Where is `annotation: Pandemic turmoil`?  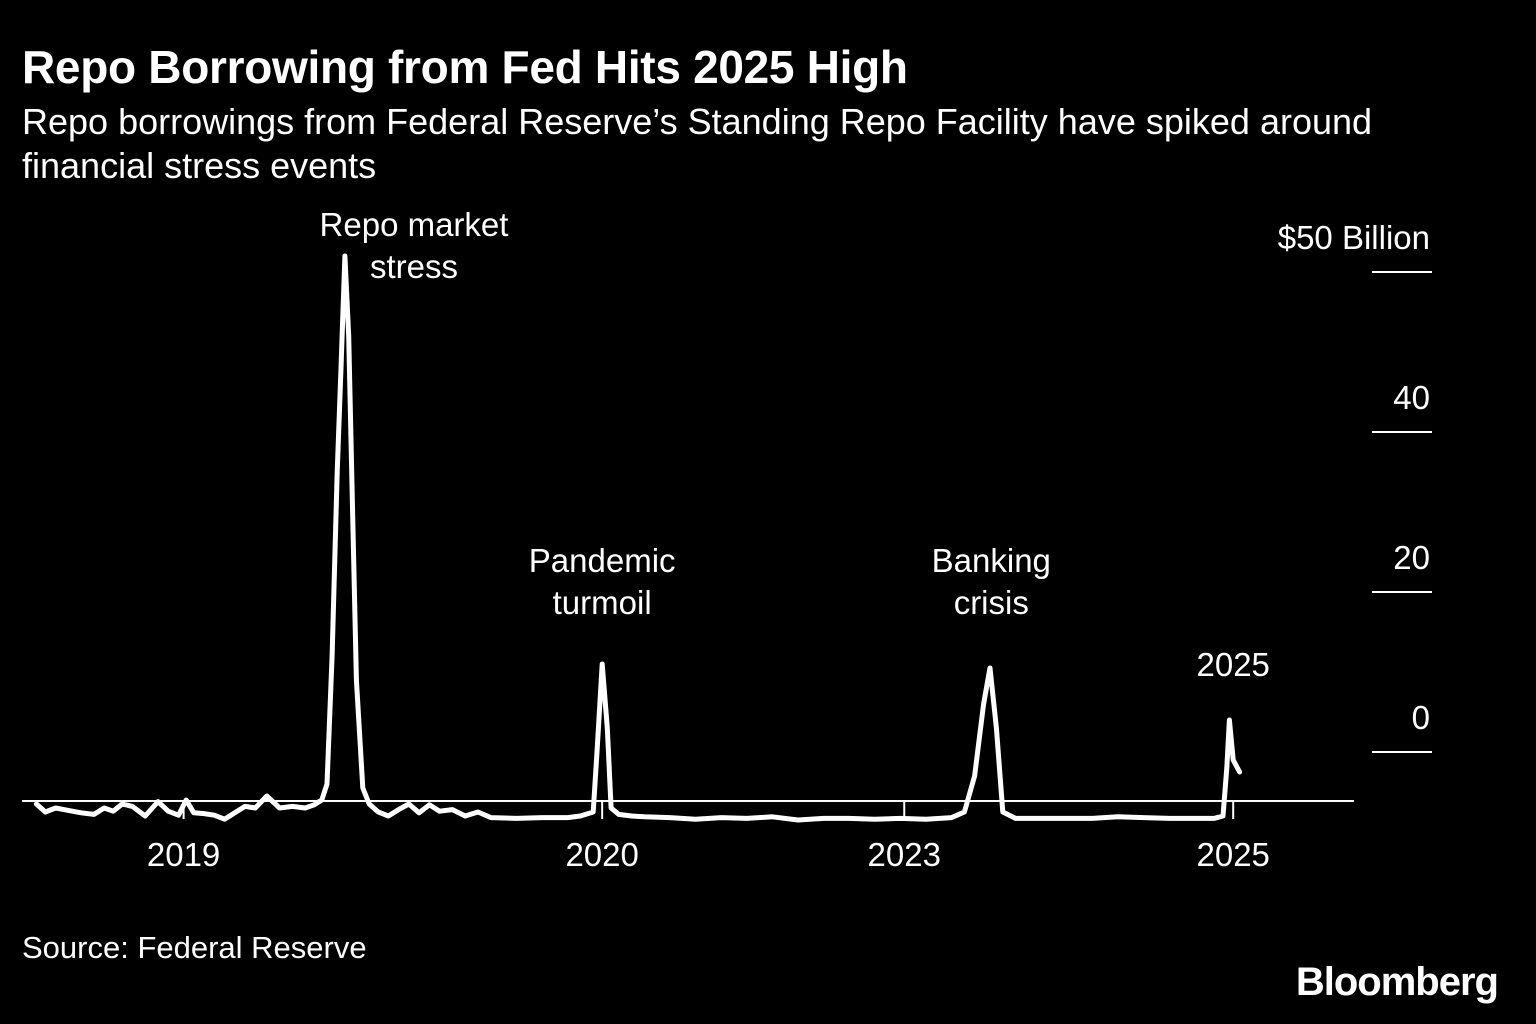 annotation: Pandemic turmoil is located at coordinates (602, 581).